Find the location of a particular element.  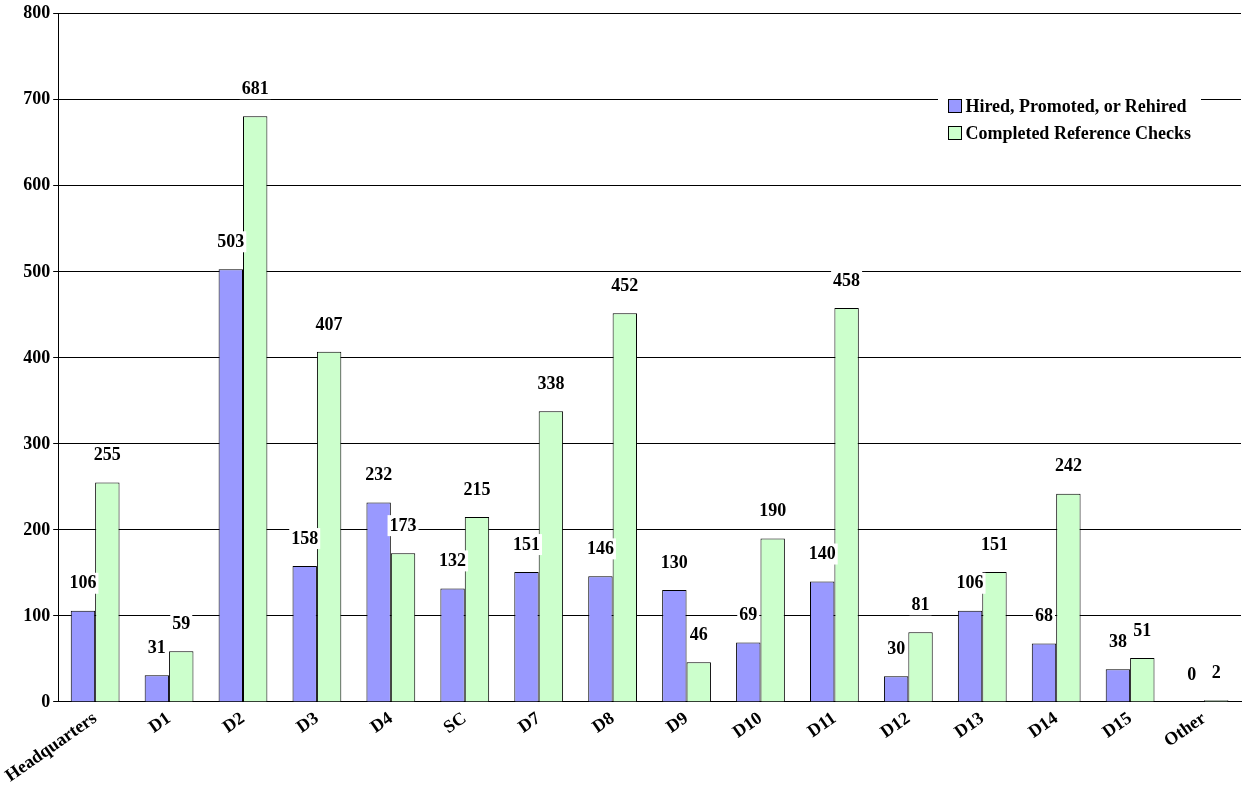

legend-label: Hired, Promoted, or Rehired is located at coordinates (1076, 106).